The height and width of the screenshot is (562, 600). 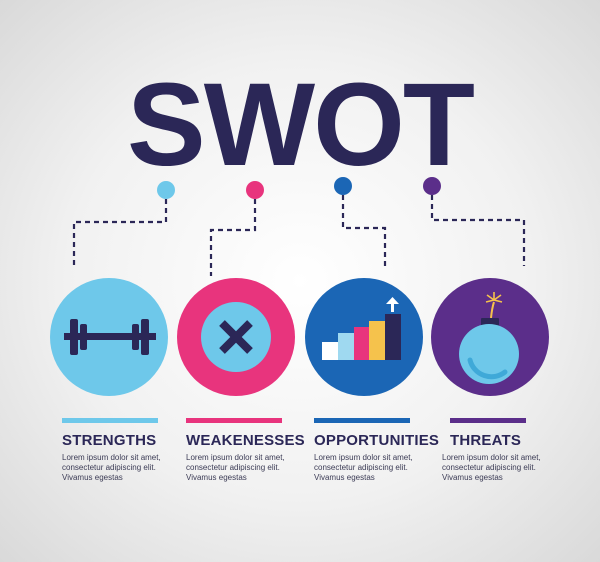 I want to click on bomb-icon, so click(x=489, y=338).